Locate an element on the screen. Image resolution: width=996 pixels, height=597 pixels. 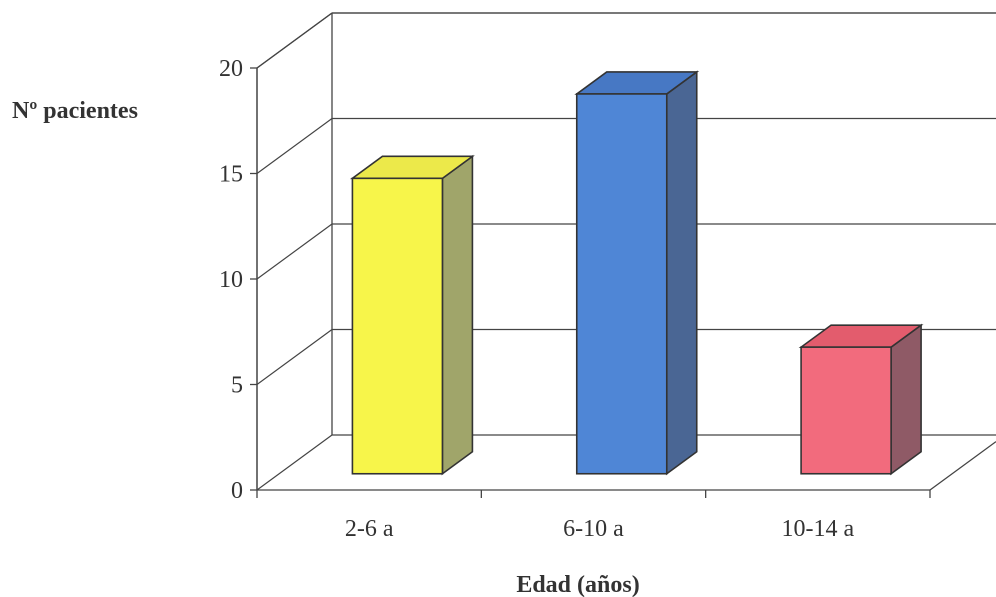
x-category-labels: 2-6 a 6-10 a 10-14 a is located at coordinates (600, 529).